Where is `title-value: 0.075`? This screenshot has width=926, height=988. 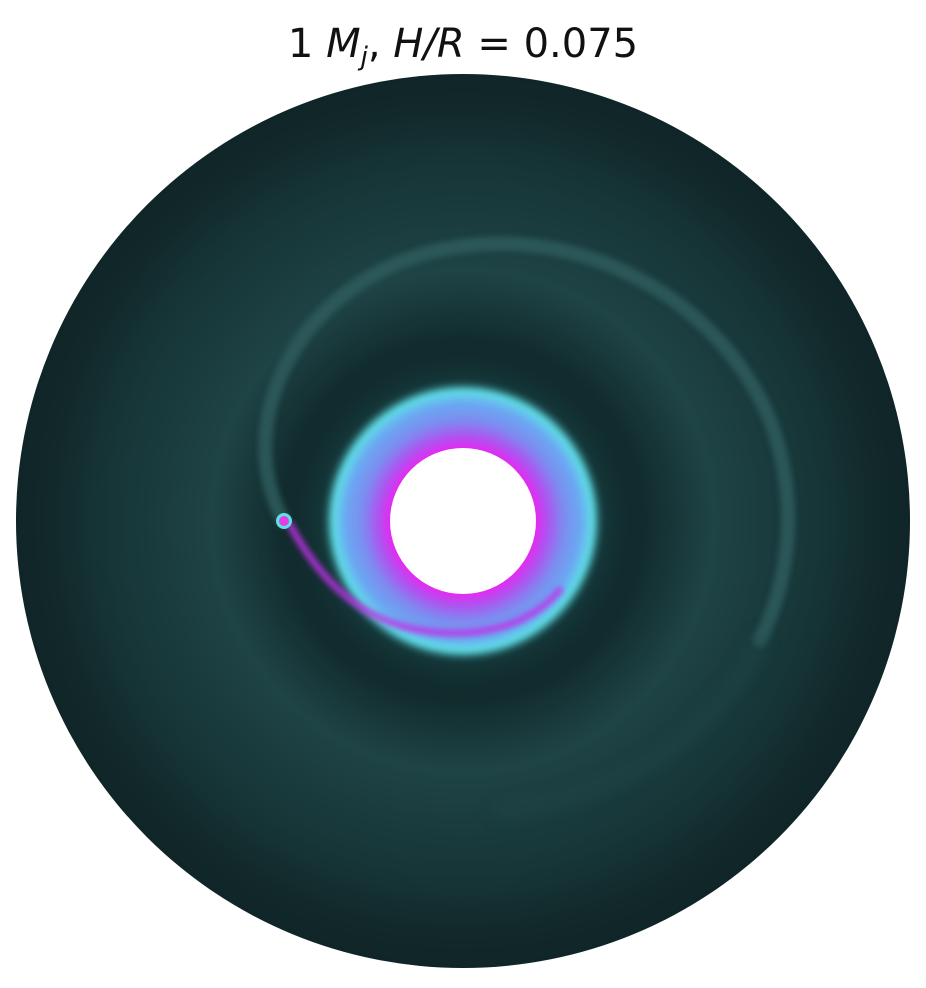
title-value: 0.075 is located at coordinates (581, 44).